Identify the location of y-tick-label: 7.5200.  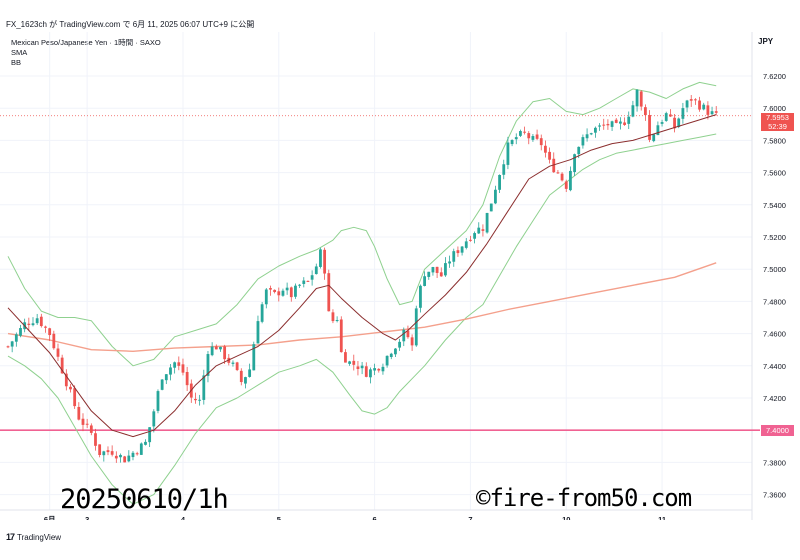
(774, 237).